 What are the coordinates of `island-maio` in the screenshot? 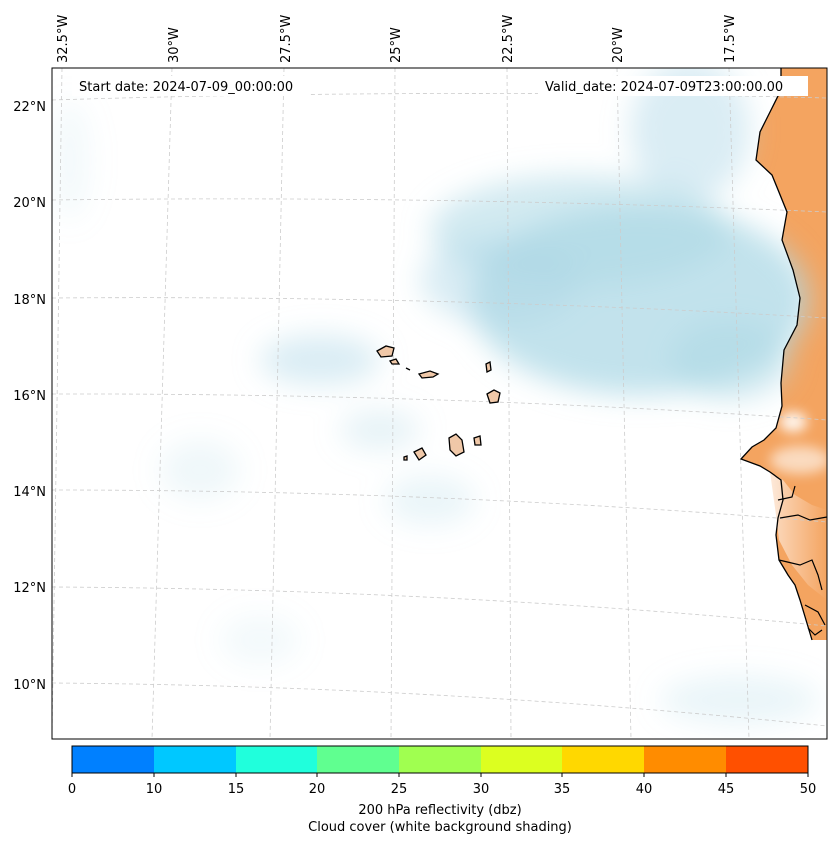 It's located at (477, 440).